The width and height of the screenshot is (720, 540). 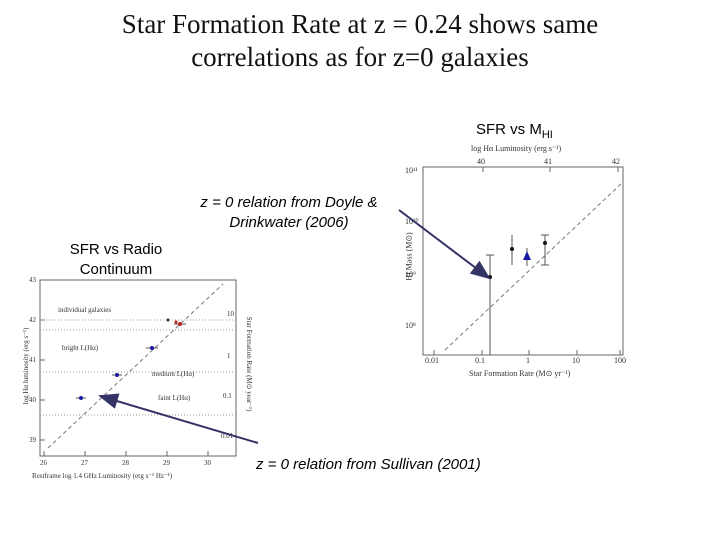 What do you see at coordinates (616, 161) in the screenshot?
I see `top-tick-label: 42` at bounding box center [616, 161].